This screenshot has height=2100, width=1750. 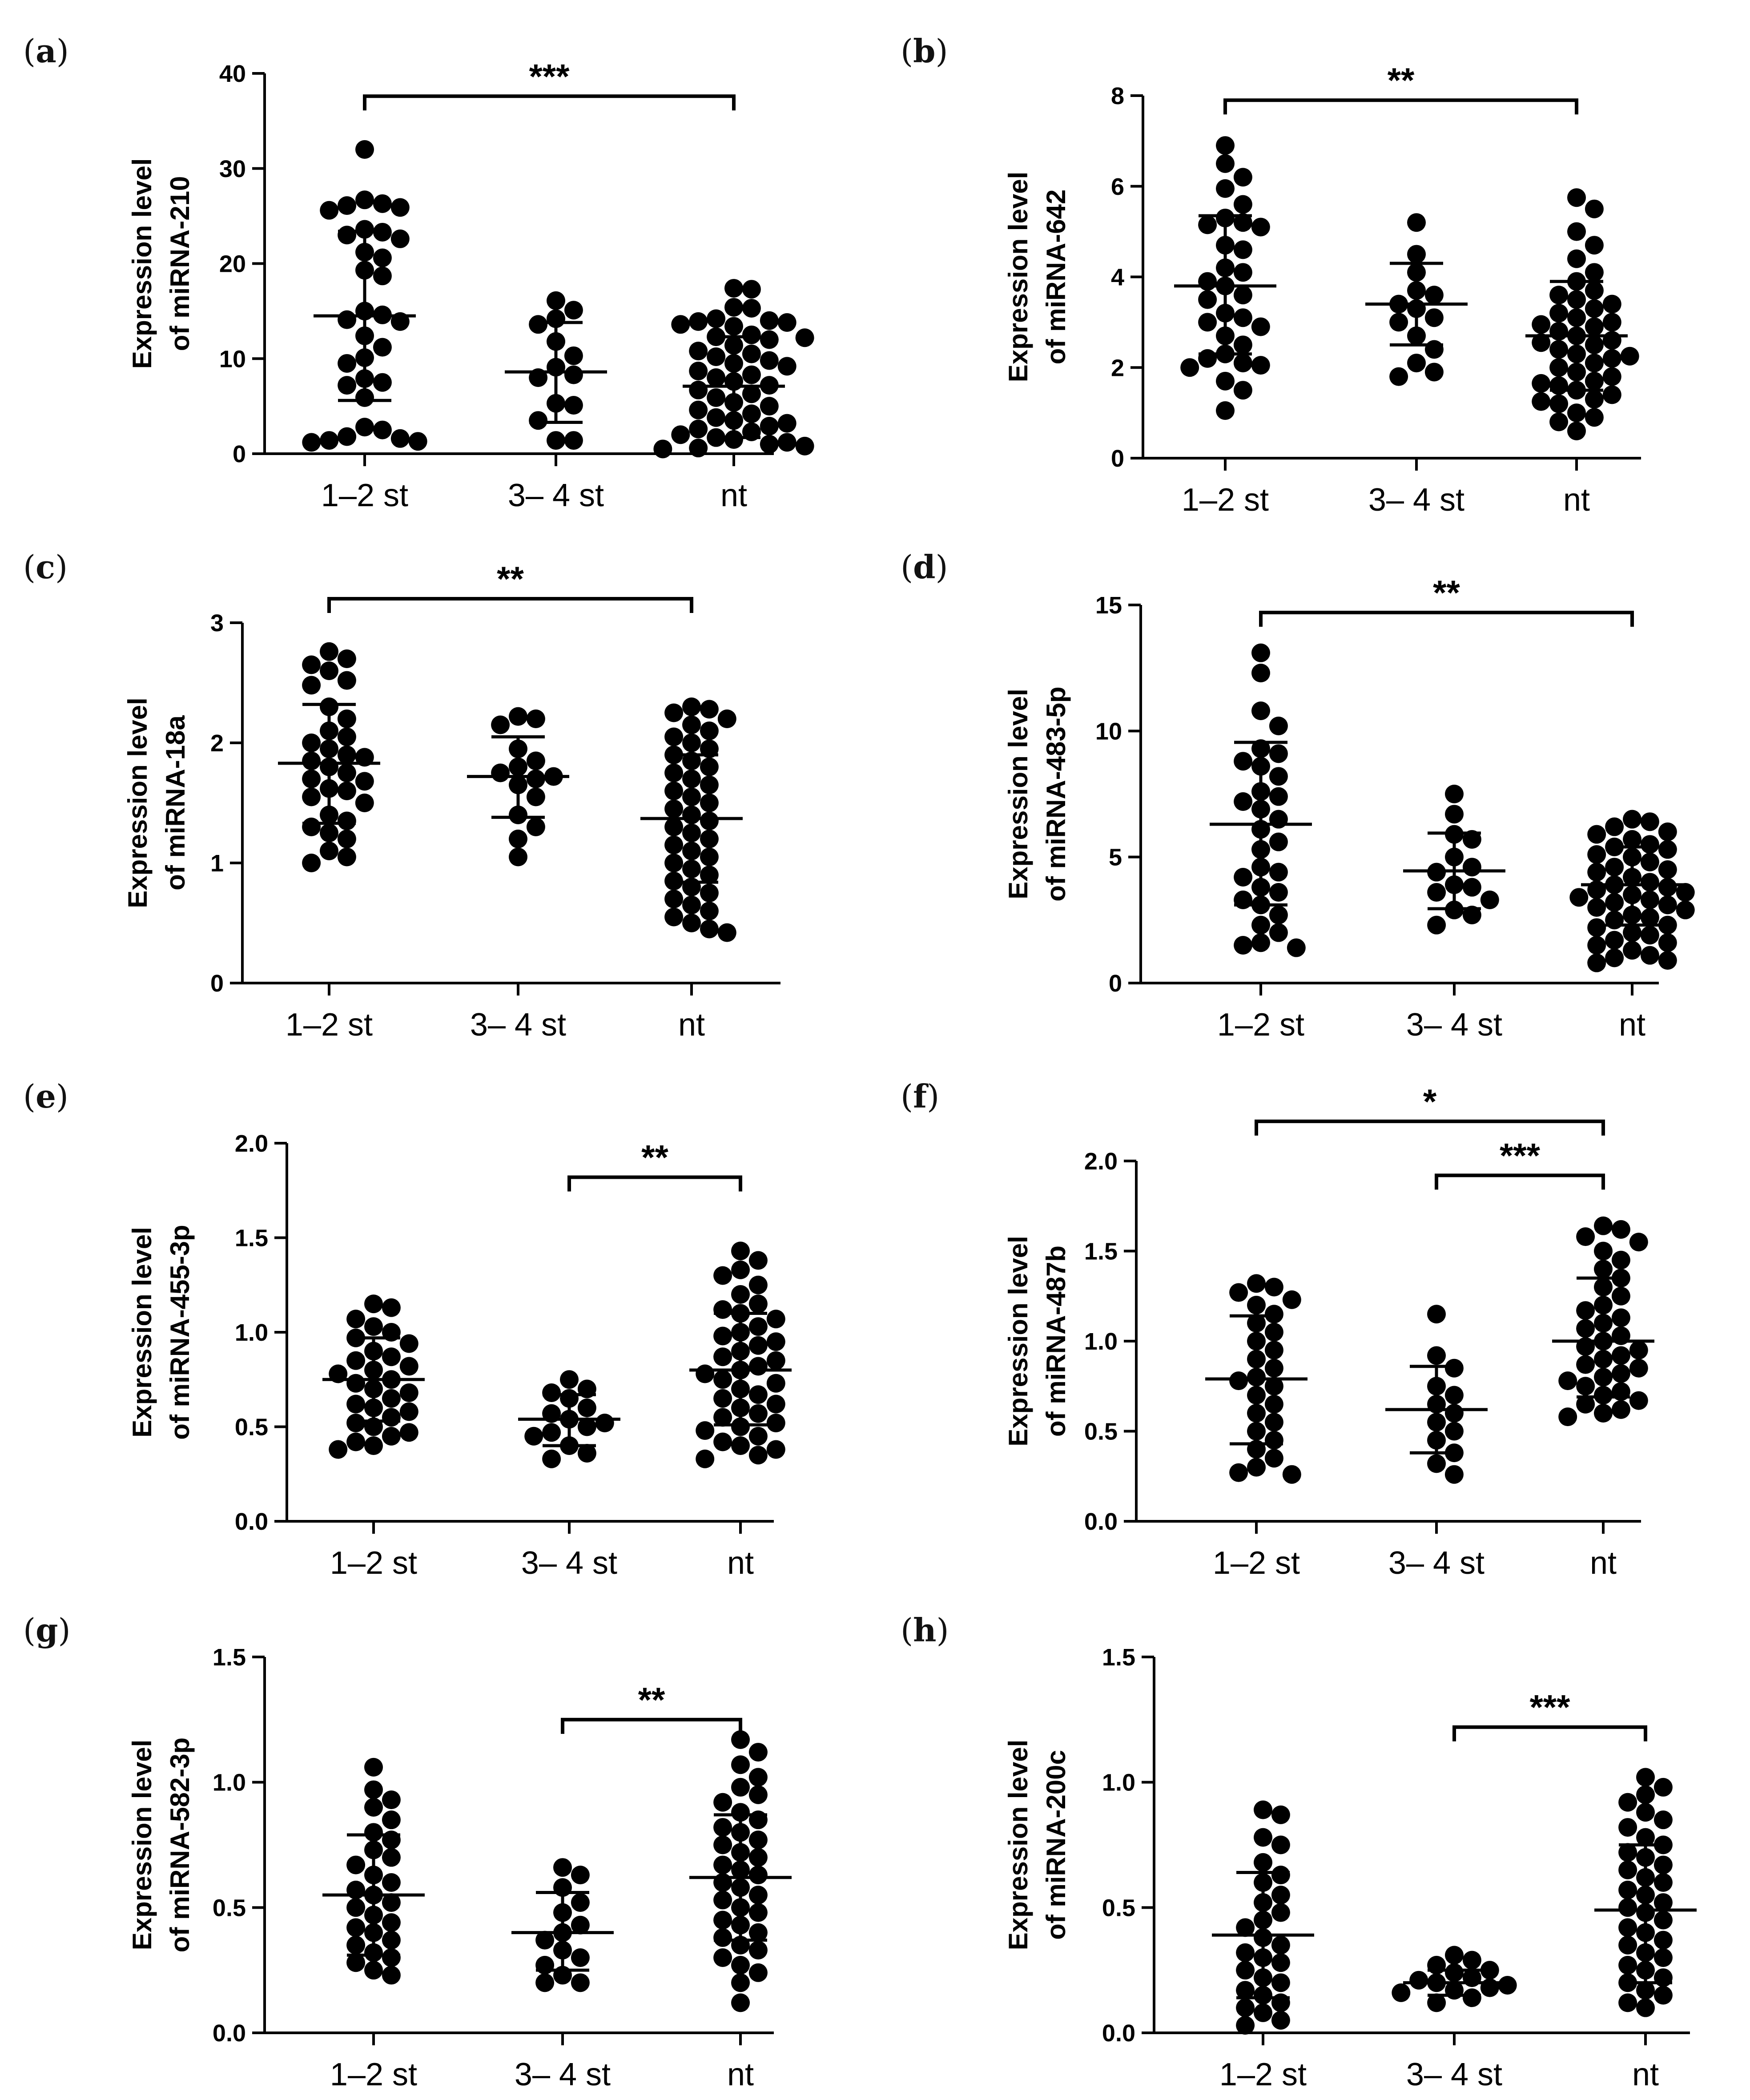 What do you see at coordinates (1436, 1563) in the screenshot?
I see `x-category-label: 3– 4 st` at bounding box center [1436, 1563].